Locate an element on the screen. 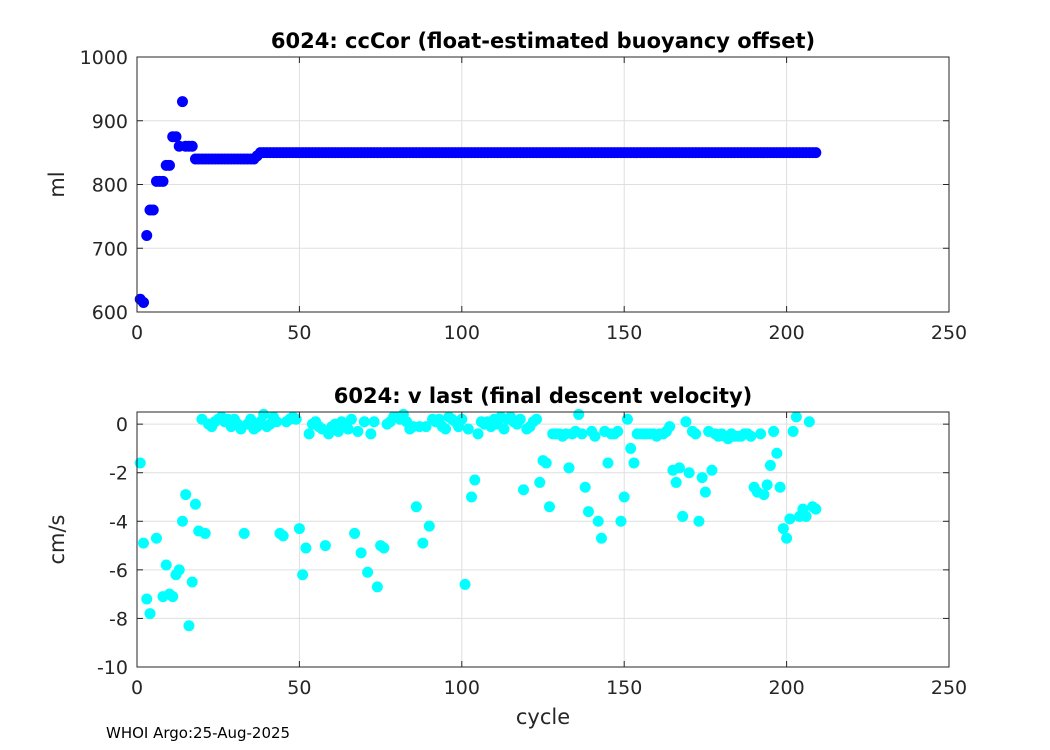 The width and height of the screenshot is (1050, 750). y-tick-label: 700 is located at coordinates (110, 249).